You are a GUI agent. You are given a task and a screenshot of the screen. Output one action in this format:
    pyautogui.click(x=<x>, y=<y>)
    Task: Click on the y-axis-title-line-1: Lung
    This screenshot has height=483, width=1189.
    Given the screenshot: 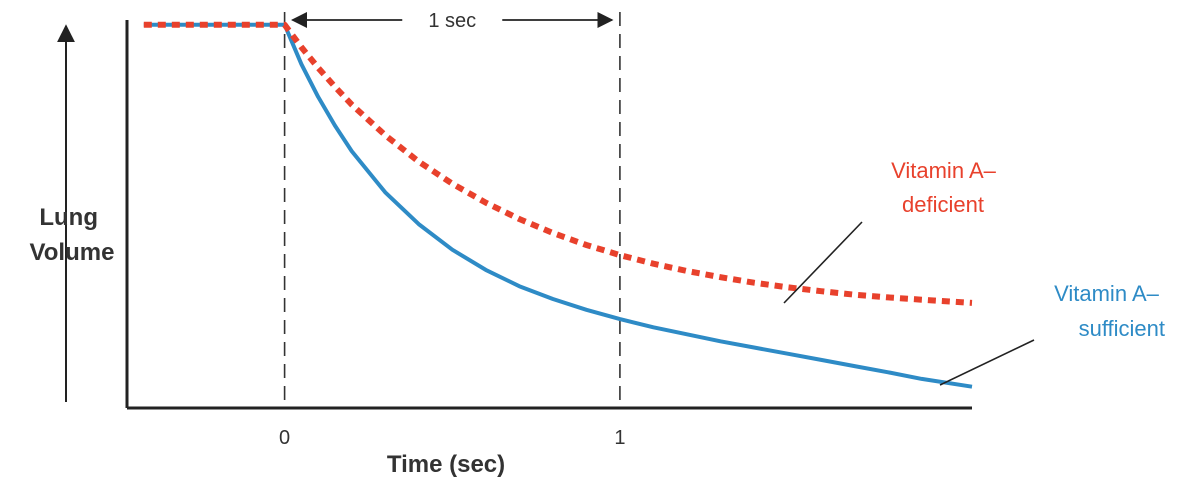 What is the action you would take?
    pyautogui.click(x=68, y=217)
    